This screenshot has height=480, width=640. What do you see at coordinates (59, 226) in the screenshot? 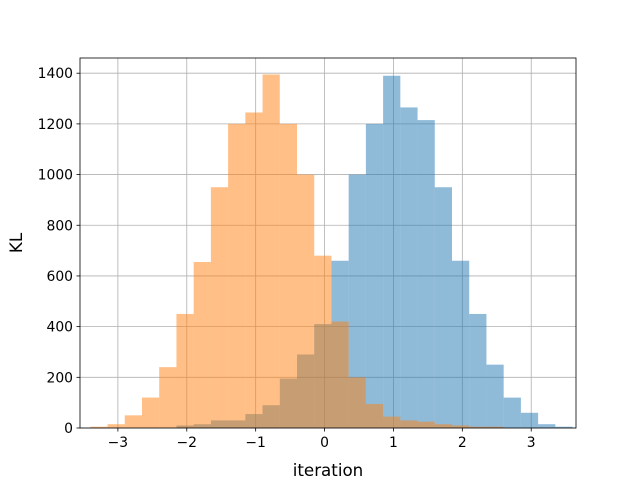
I see `y-tick-label: 800` at bounding box center [59, 226].